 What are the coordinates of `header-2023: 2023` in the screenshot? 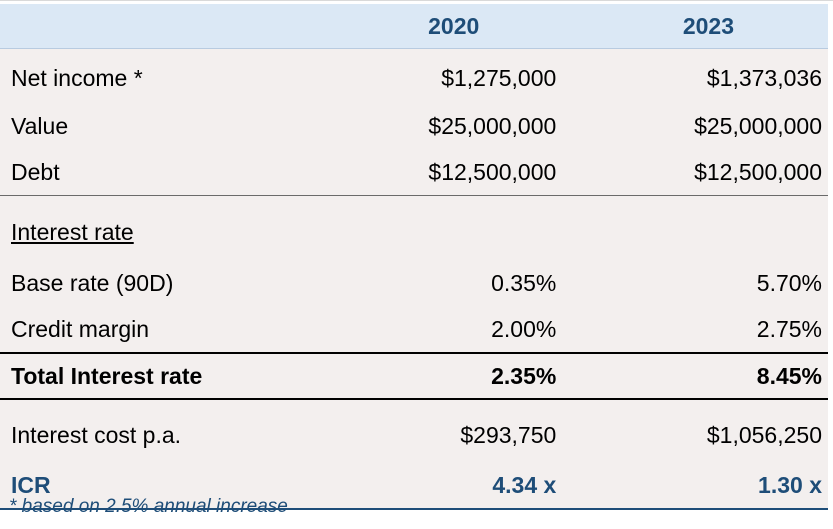 It's located at (692, 26).